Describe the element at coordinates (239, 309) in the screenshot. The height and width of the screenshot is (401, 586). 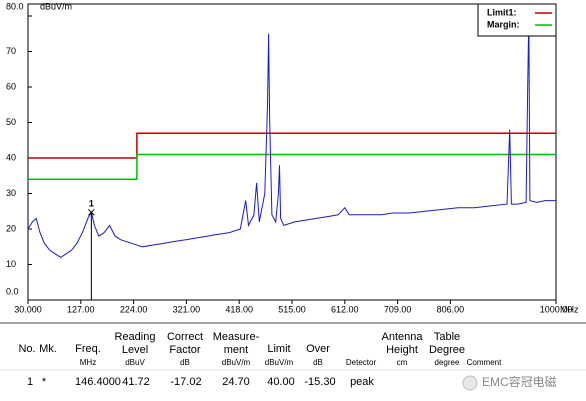
I see `x-tick-label: 418.00` at that location.